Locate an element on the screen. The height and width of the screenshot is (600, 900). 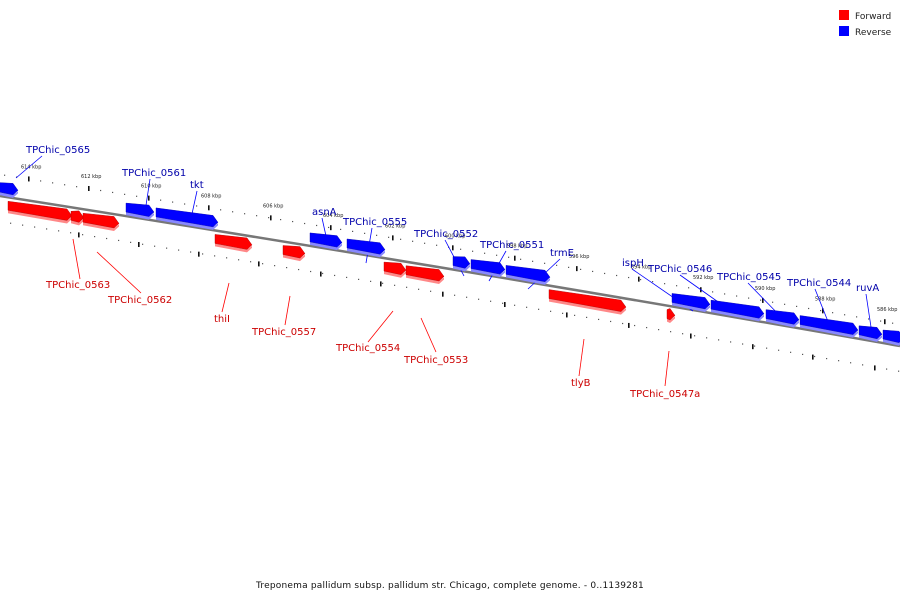
reverse-gene-label: TPChic_0555 is located at coordinates (374, 222).